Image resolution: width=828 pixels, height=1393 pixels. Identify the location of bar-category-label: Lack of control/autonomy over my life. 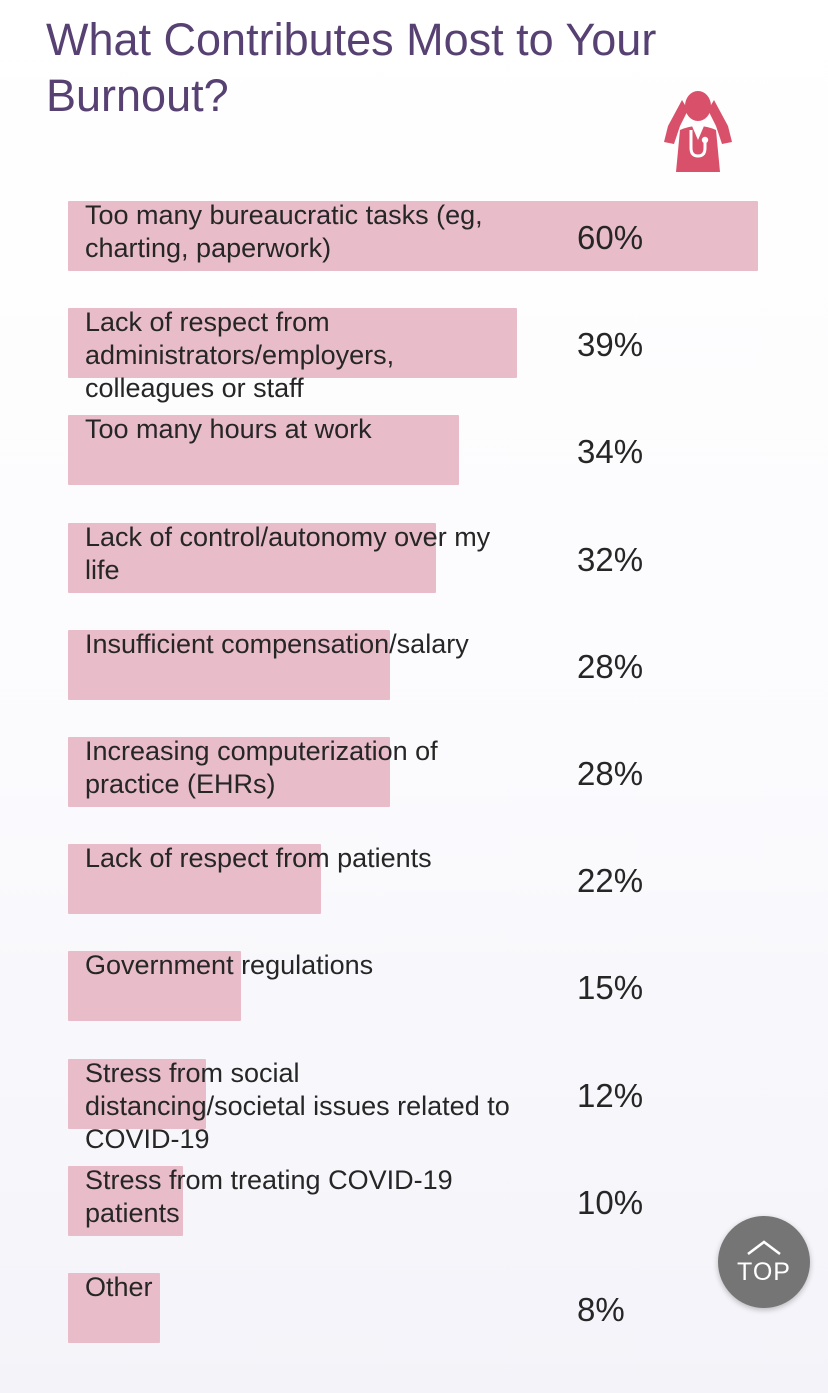
(288, 553).